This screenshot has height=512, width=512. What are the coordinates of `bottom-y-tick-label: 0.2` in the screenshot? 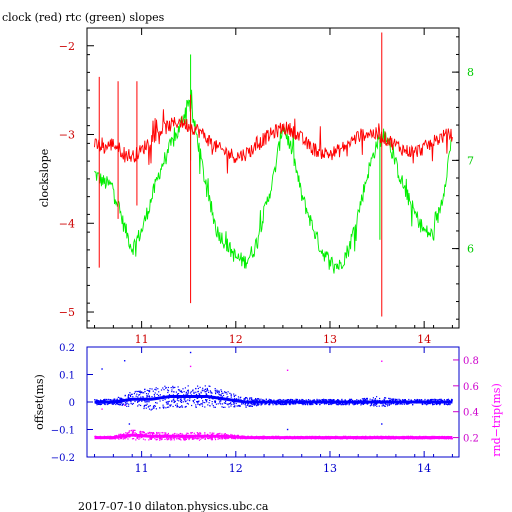 It's located at (67, 348).